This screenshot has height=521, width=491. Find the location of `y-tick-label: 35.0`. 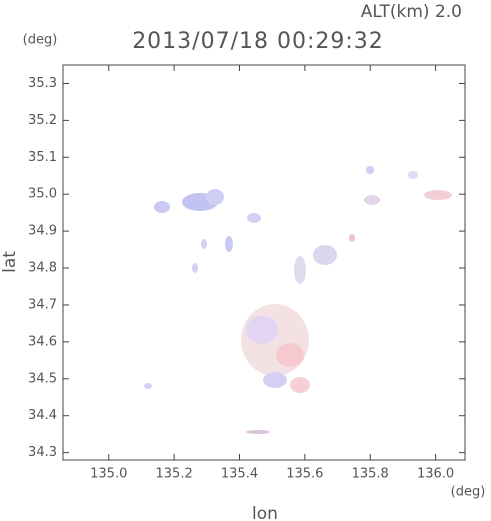

y-tick-label: 35.0 is located at coordinates (42, 194).